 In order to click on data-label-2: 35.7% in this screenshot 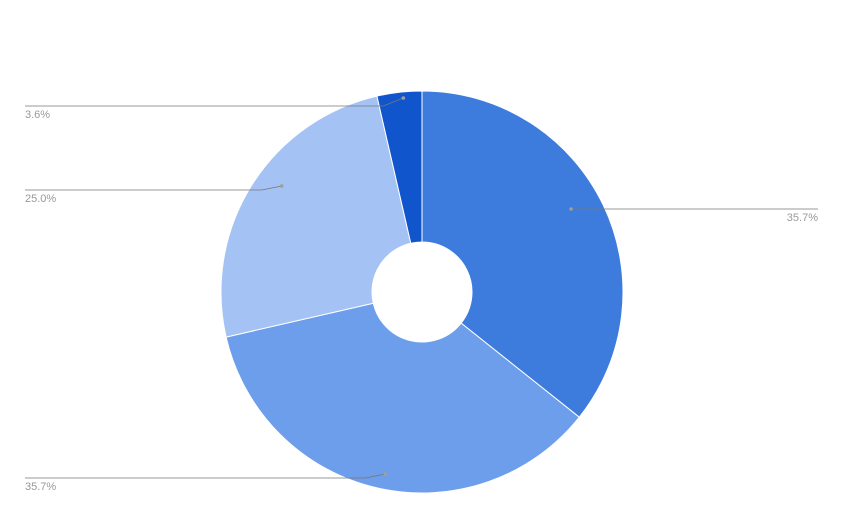, I will do `click(40, 487)`.